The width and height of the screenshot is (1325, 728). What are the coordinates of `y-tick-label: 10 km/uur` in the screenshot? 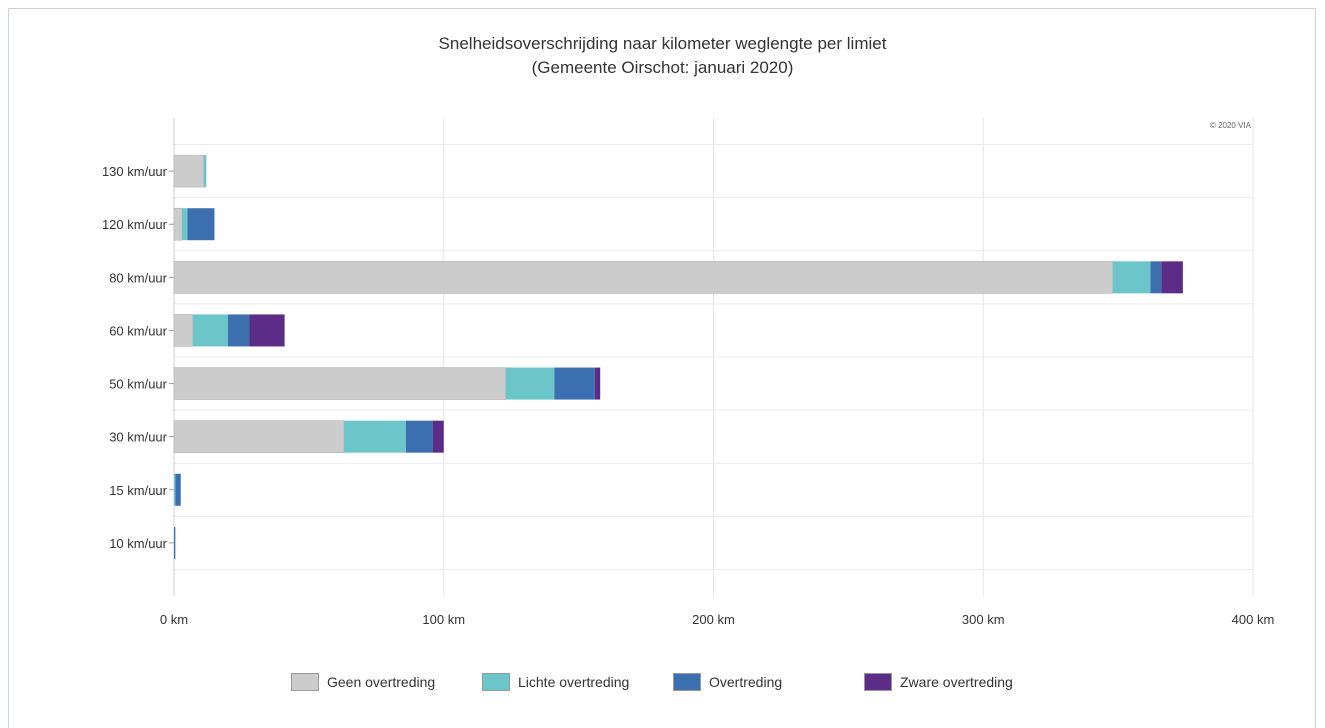 It's located at (138, 543).